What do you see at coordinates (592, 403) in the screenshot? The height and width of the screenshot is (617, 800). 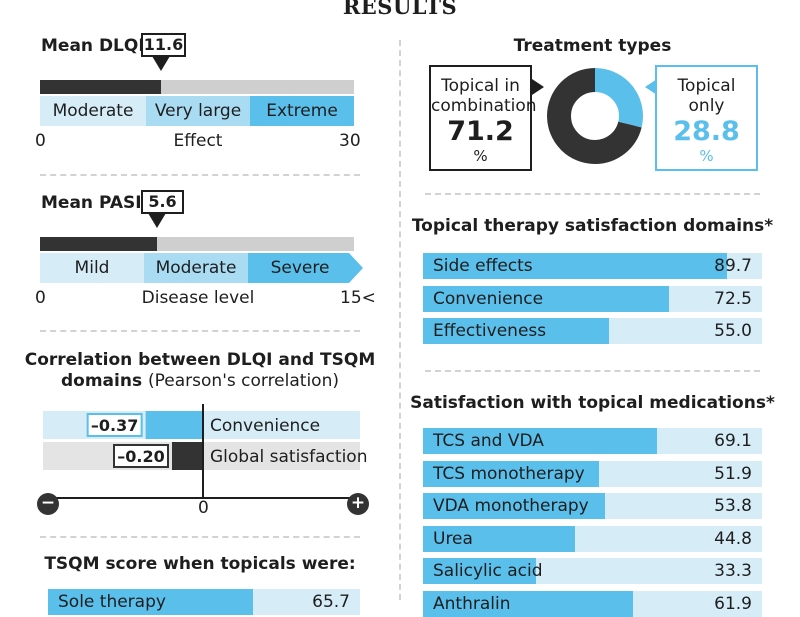 I see `meds-title: Satisfaction with topical medications*` at bounding box center [592, 403].